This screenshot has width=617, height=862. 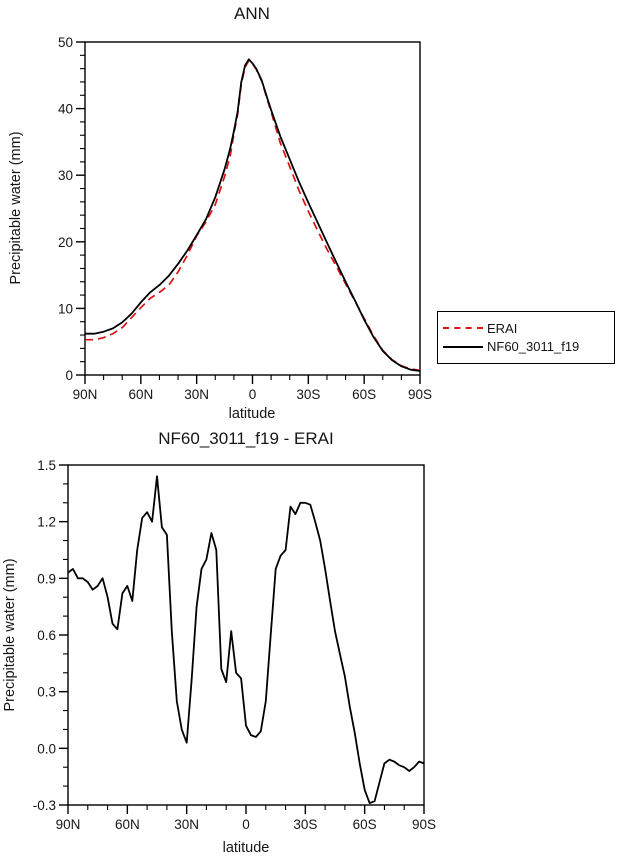 What do you see at coordinates (46, 748) in the screenshot?
I see `y-tick-label: 0.0` at bounding box center [46, 748].